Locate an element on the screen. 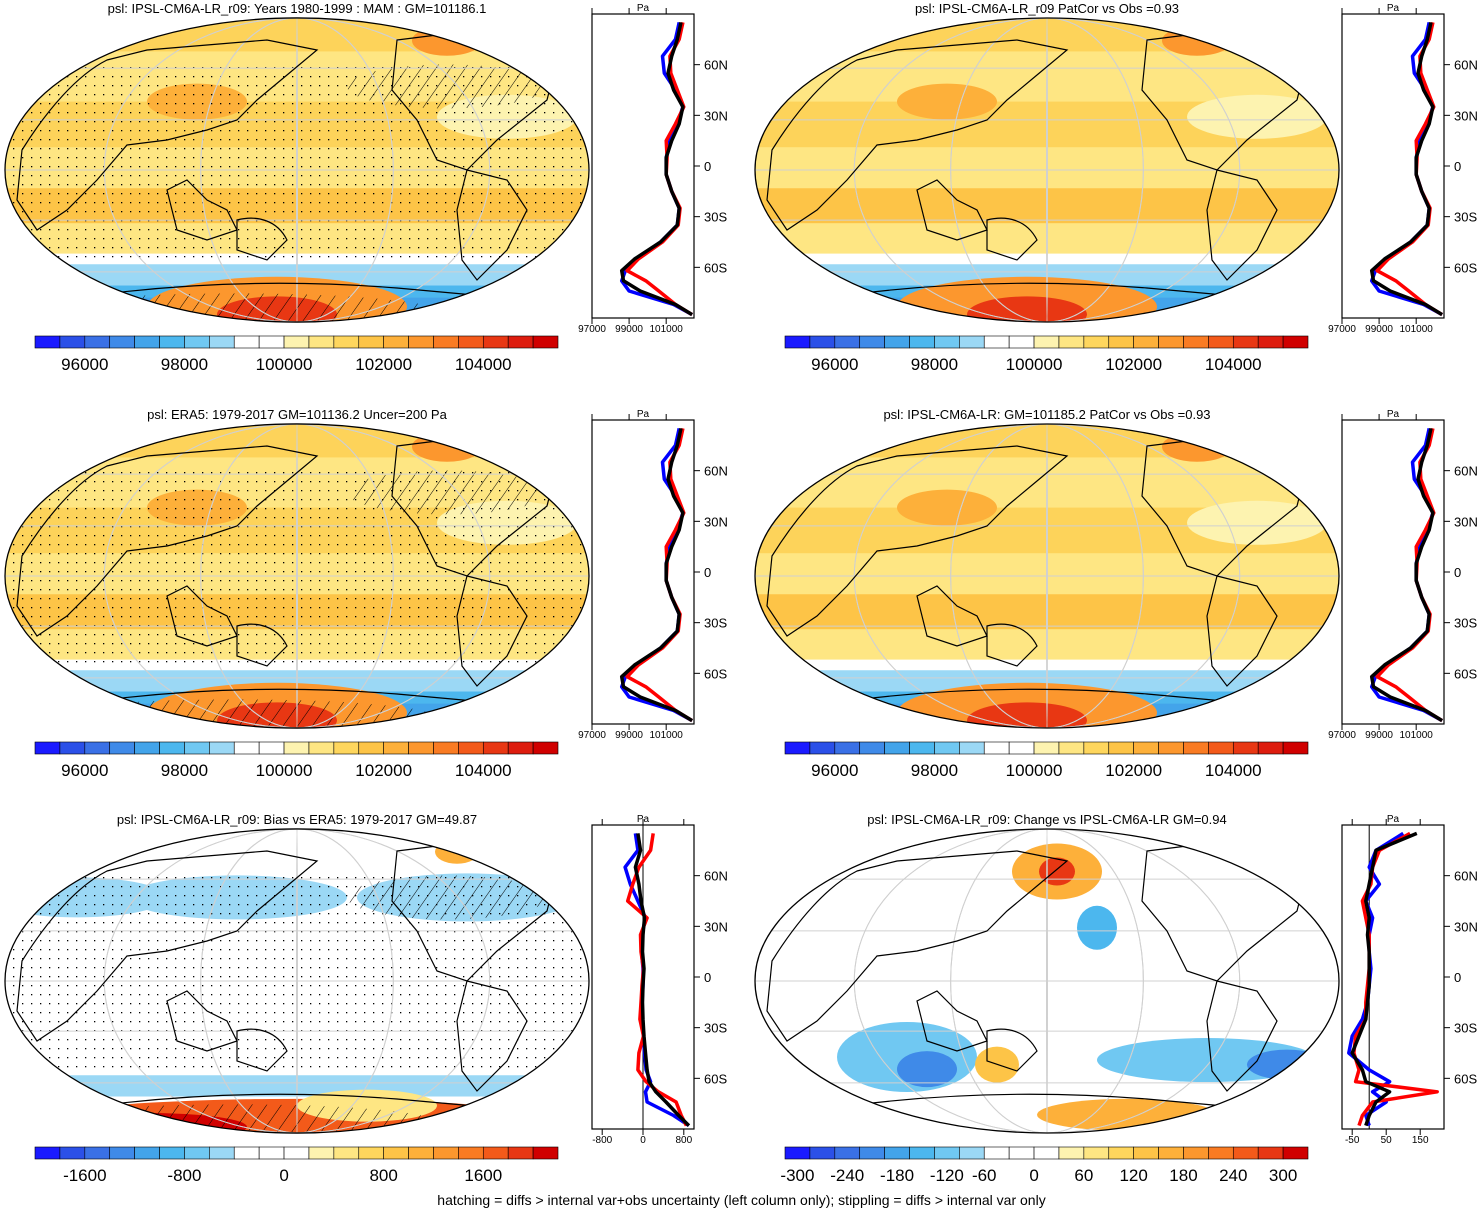 This screenshot has height=1212, width=1483. change-low-core is located at coordinates (1287, 1064).